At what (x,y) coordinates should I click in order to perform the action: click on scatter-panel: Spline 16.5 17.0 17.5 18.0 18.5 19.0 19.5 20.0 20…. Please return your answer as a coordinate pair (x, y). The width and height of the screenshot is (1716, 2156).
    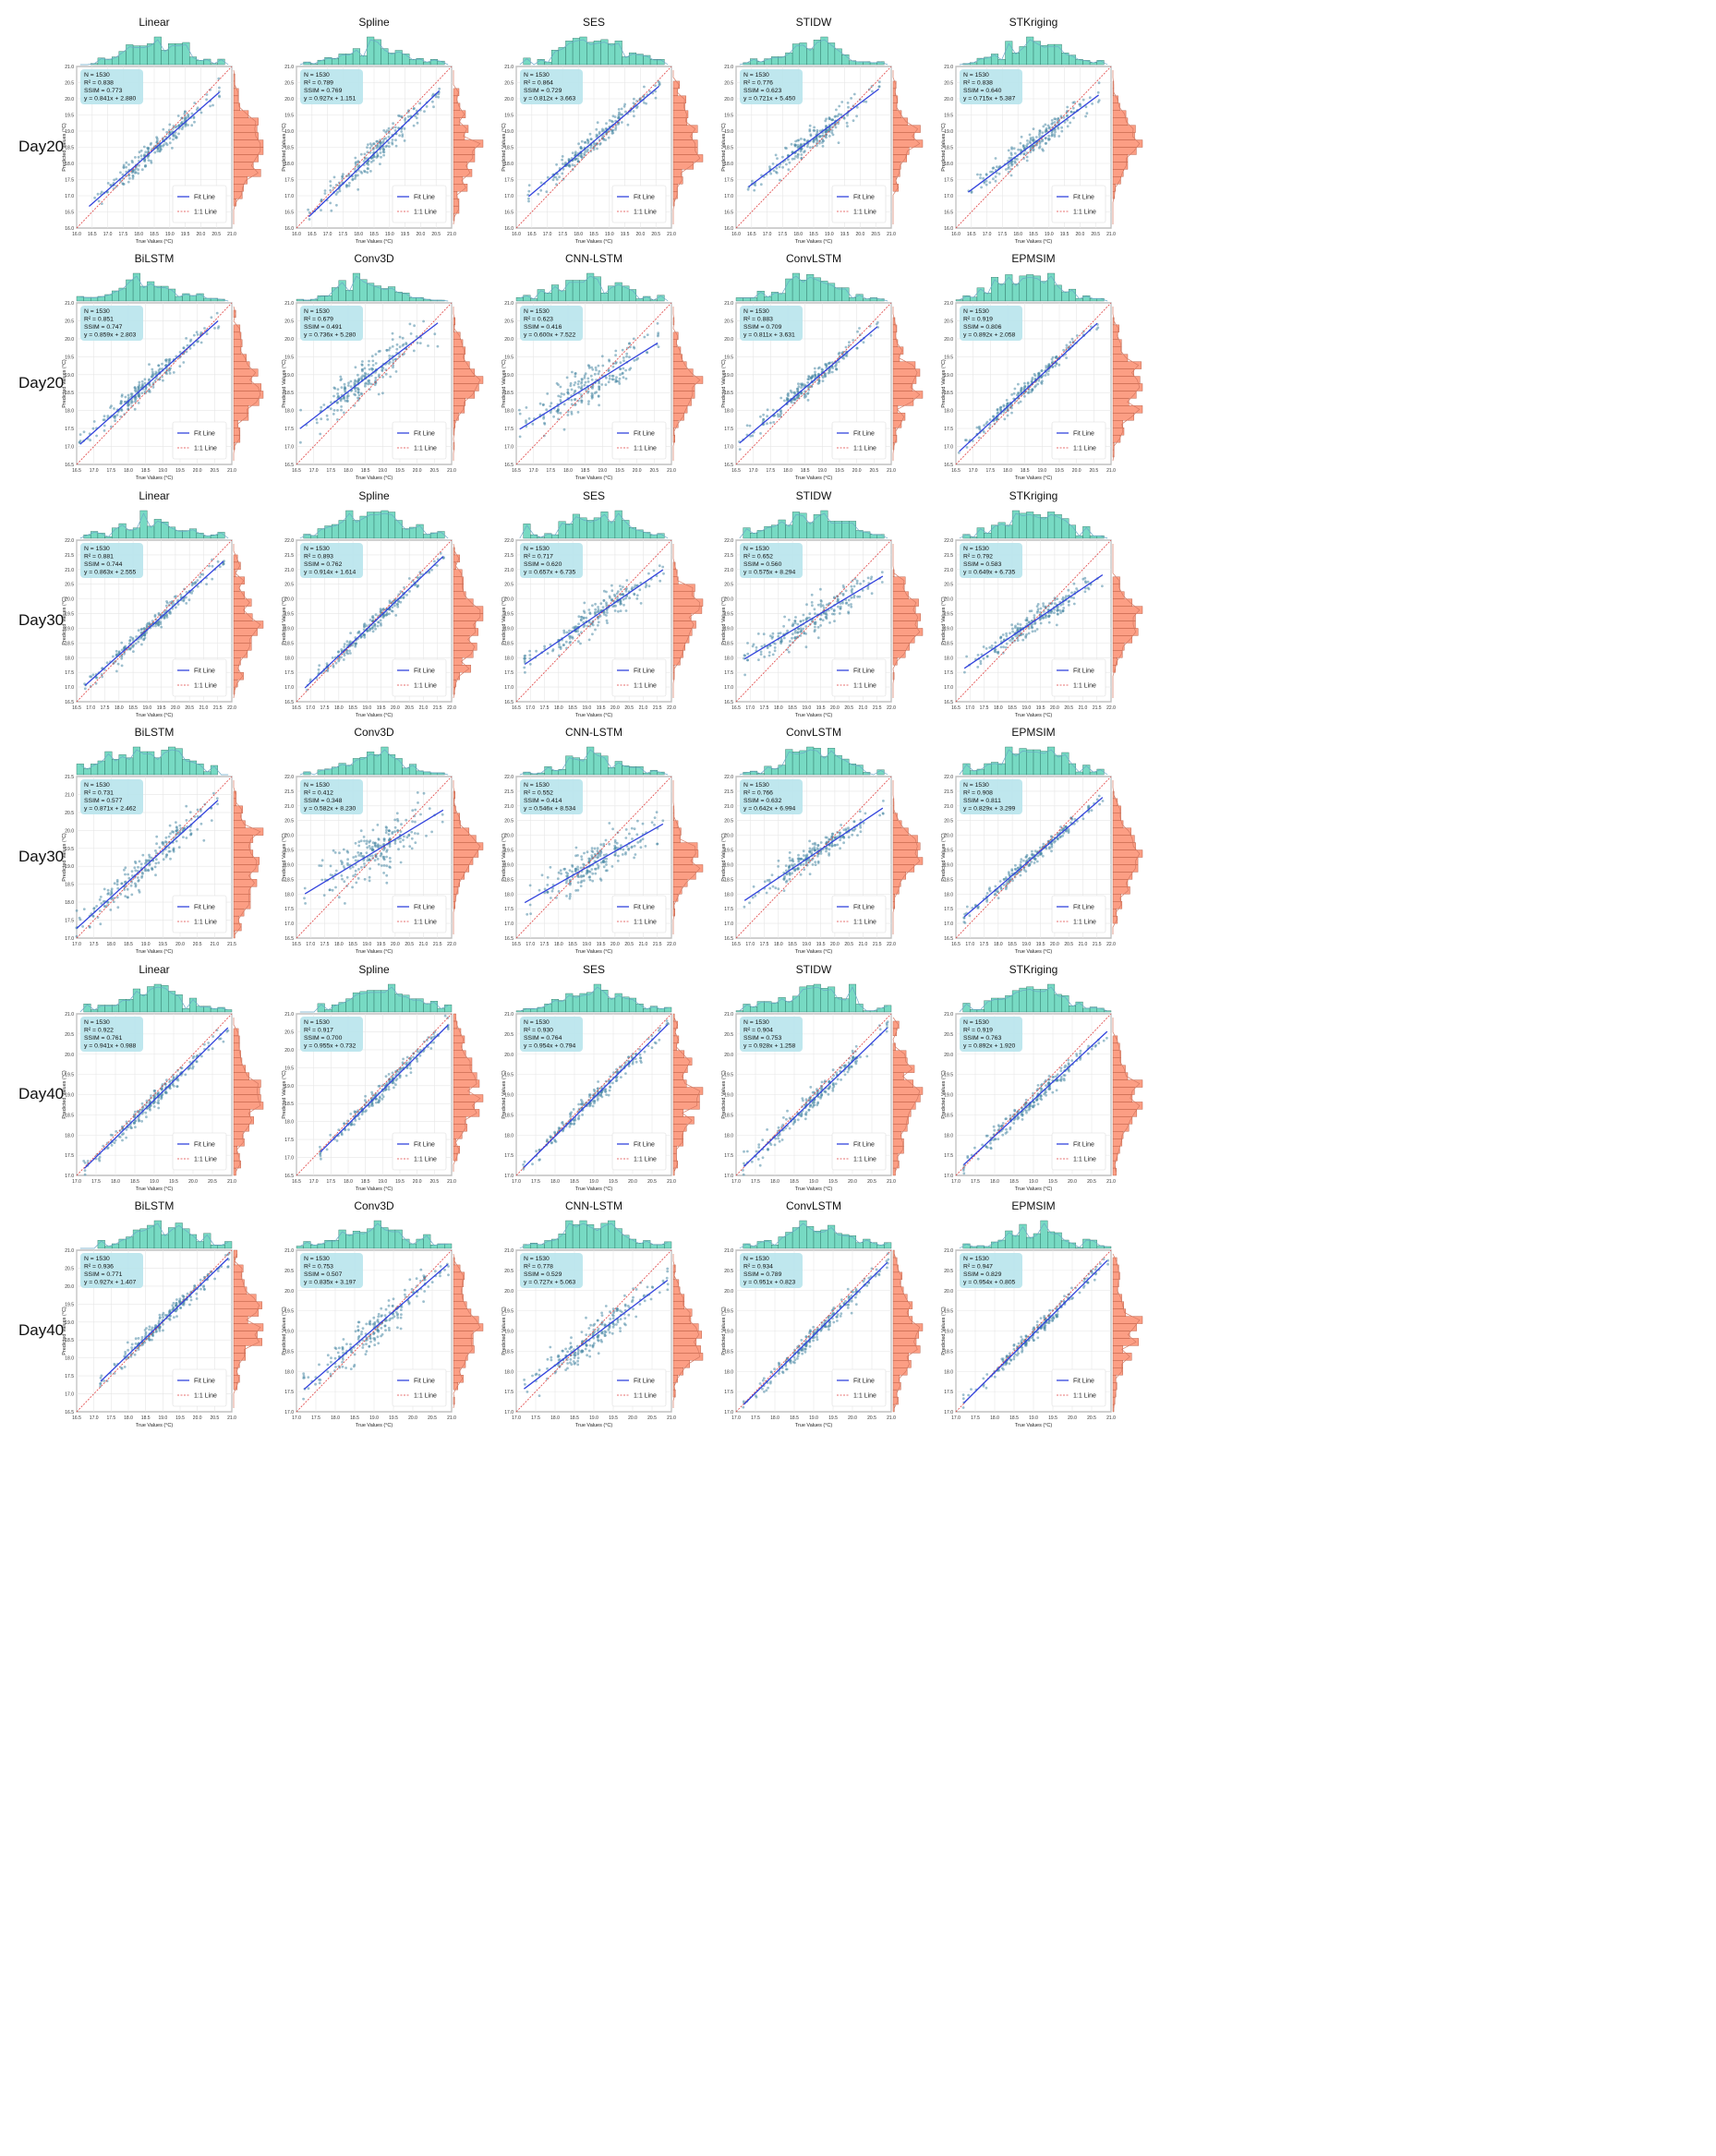
    Looking at the image, I should click on (429, 649).